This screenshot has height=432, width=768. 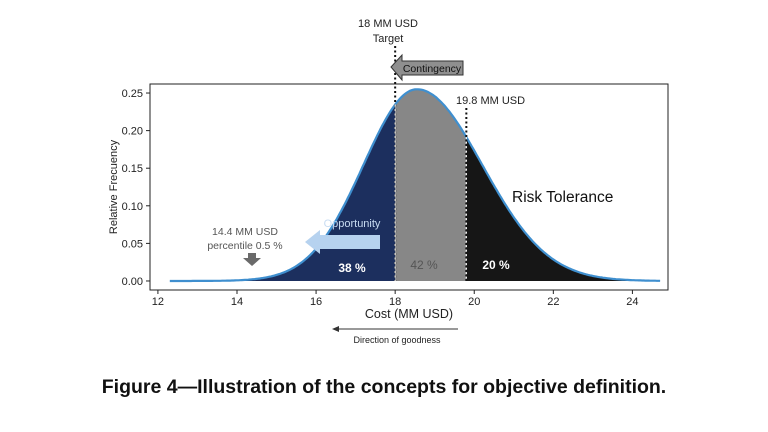 I want to click on y-axis-label: Relative Frecuency, so click(x=114, y=186).